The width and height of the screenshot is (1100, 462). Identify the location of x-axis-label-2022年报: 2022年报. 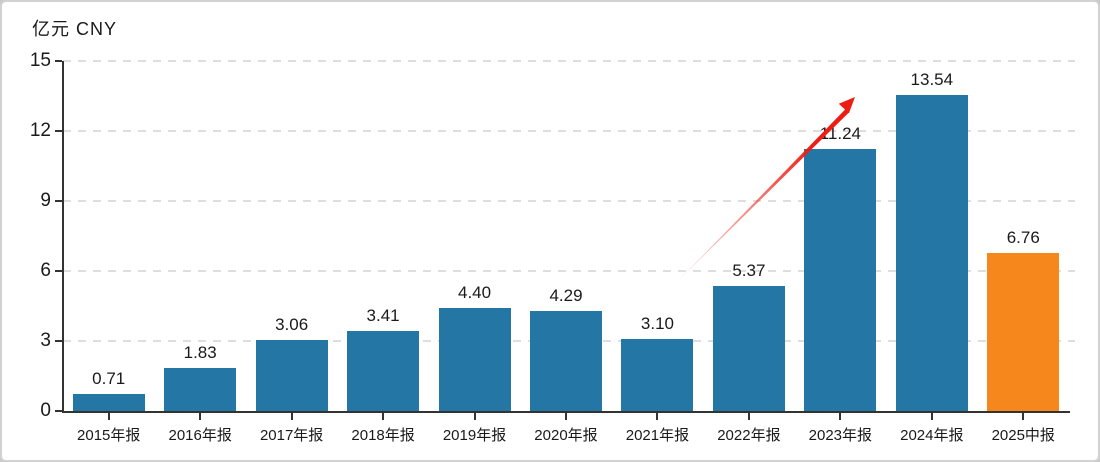
(749, 435).